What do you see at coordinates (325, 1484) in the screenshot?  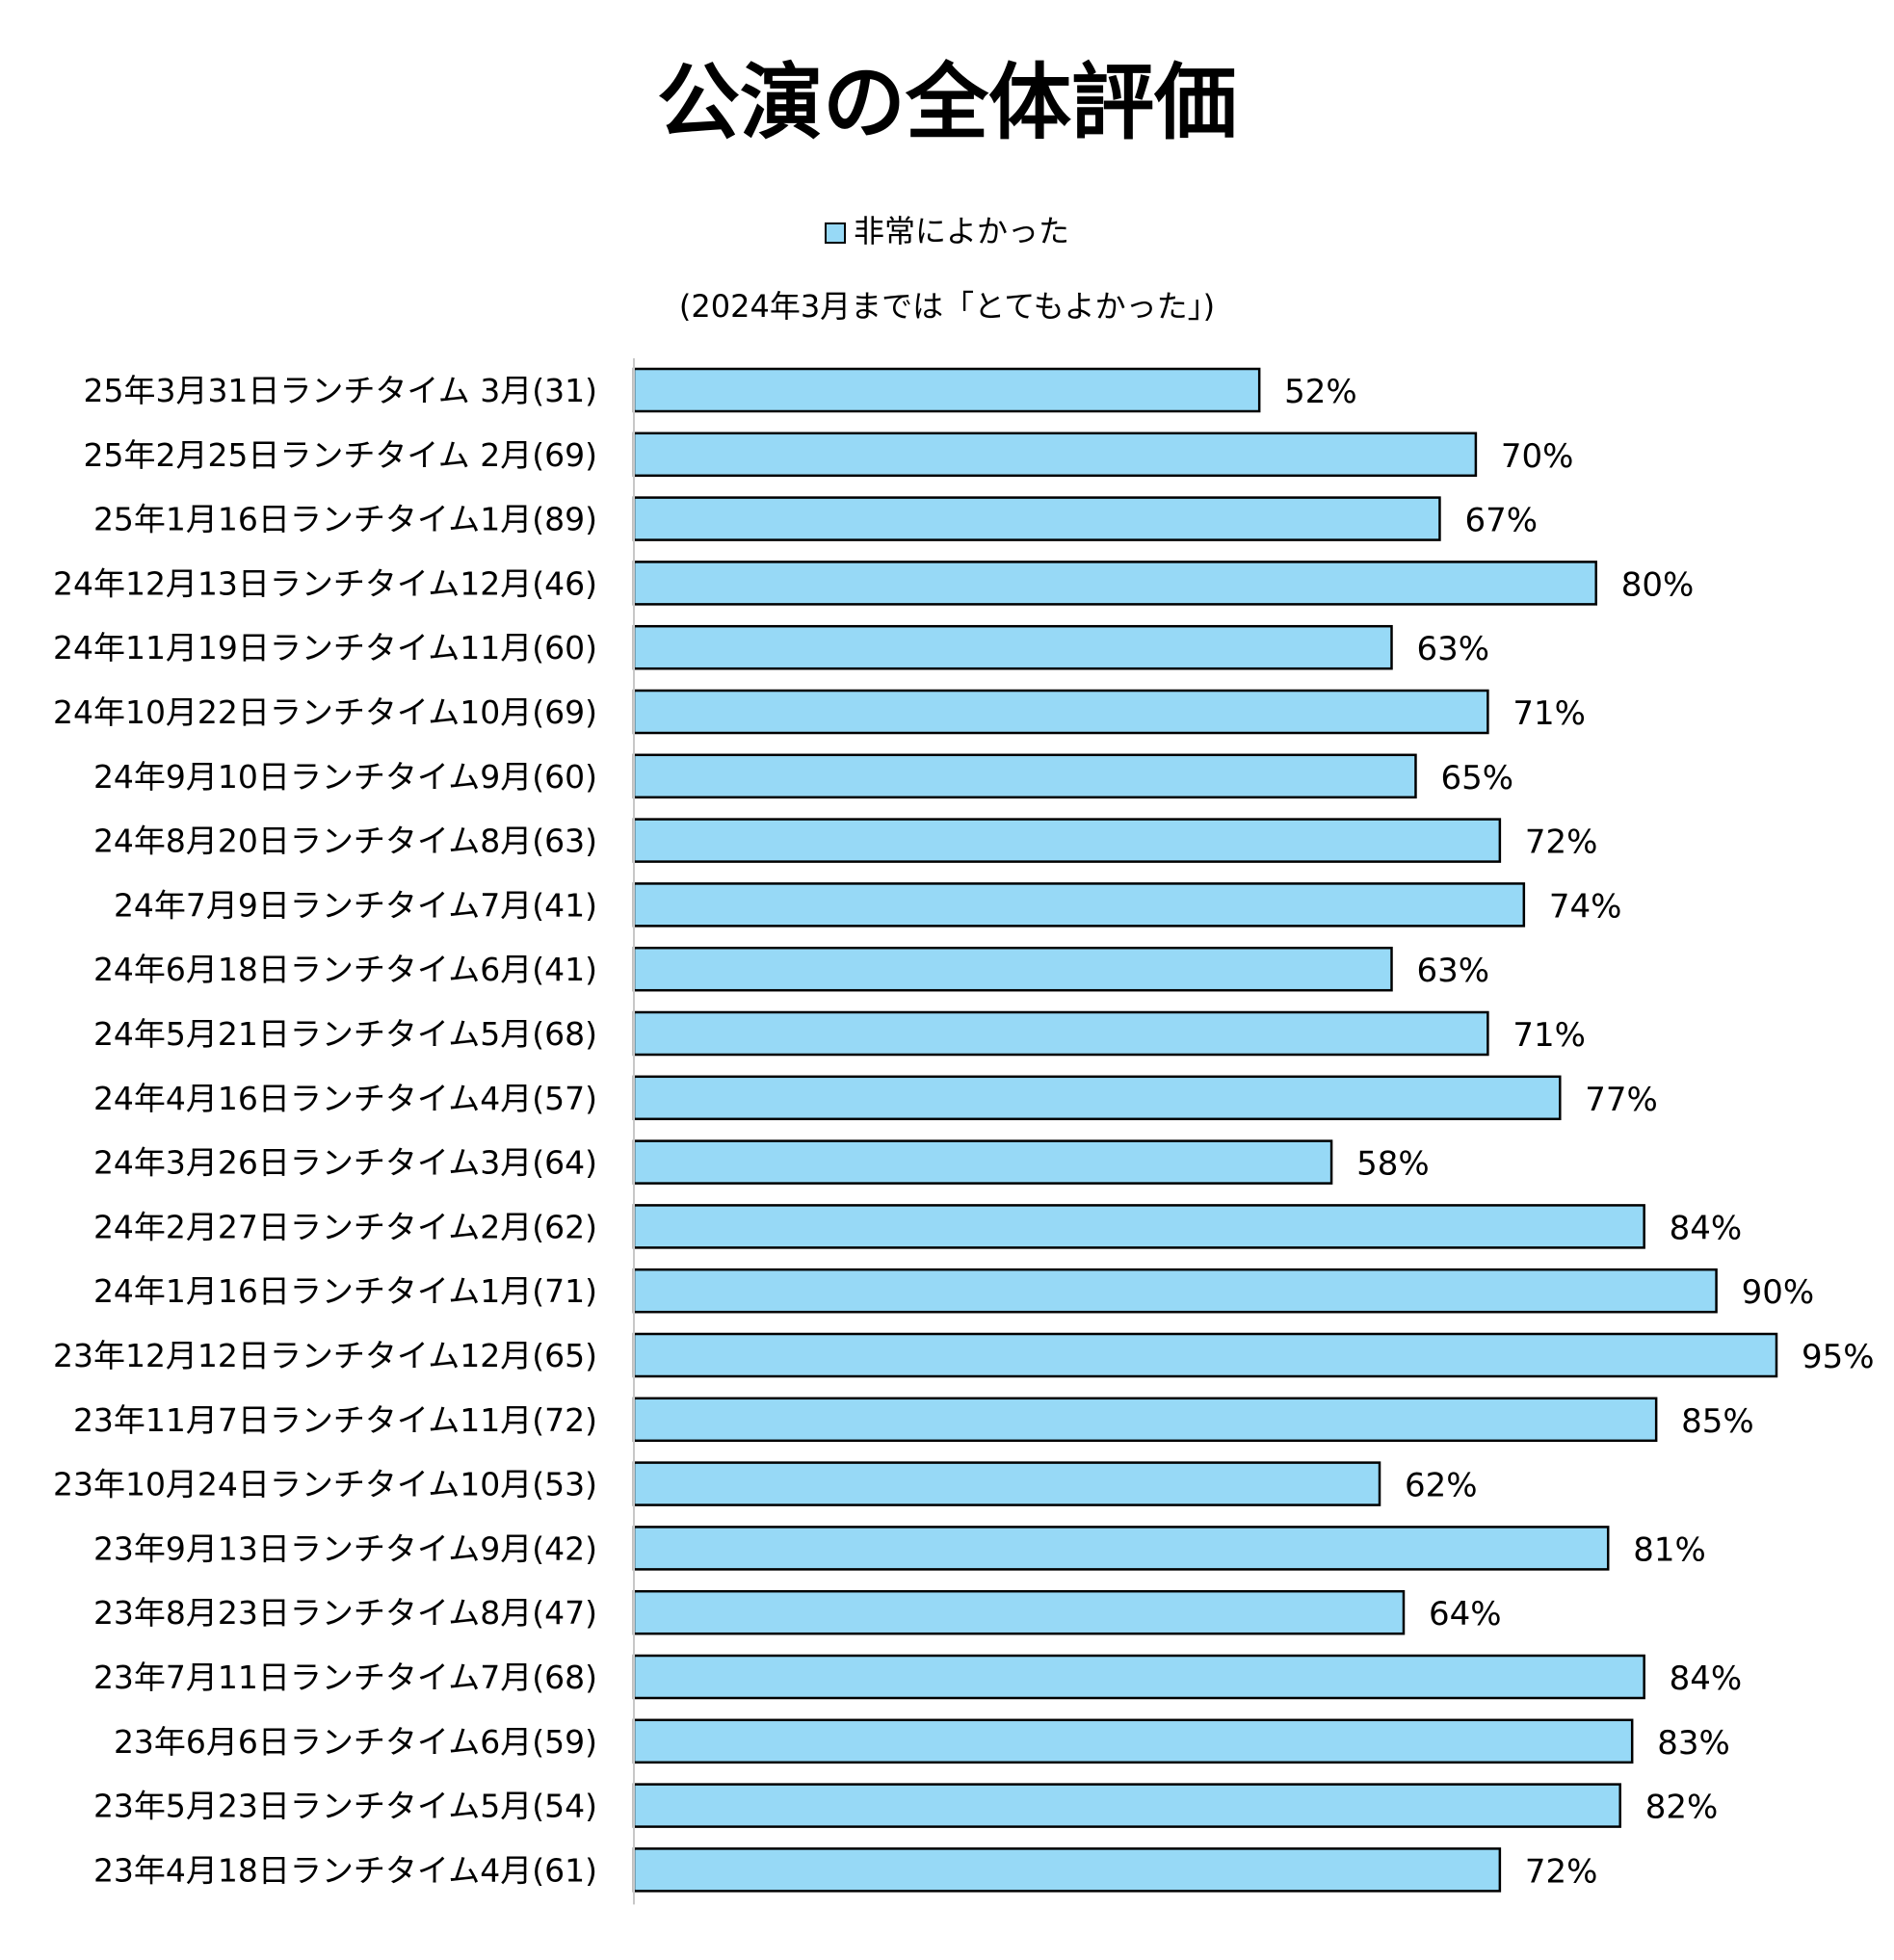 I see `category-label: 23年10月24日ランチタイム10月(53)` at bounding box center [325, 1484].